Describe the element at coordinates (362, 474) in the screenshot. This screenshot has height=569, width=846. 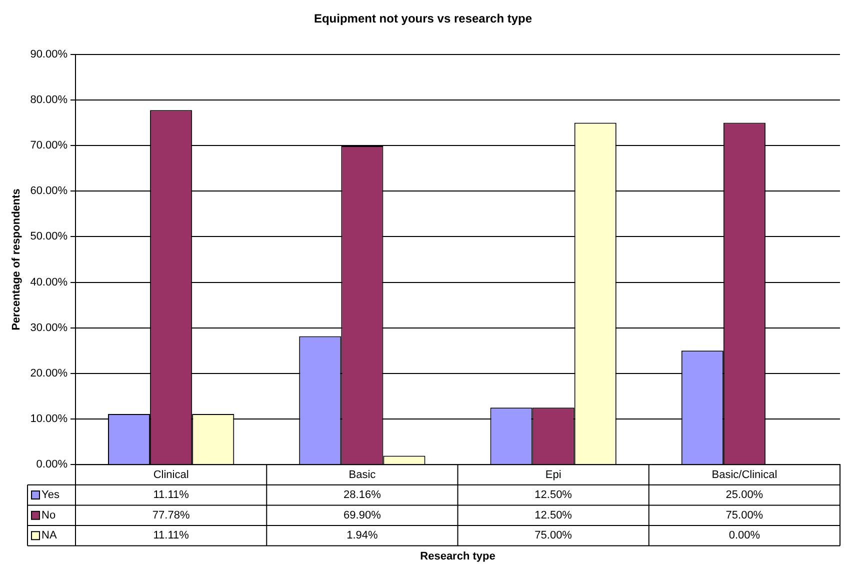
I see `x-tick-label: Basic` at that location.